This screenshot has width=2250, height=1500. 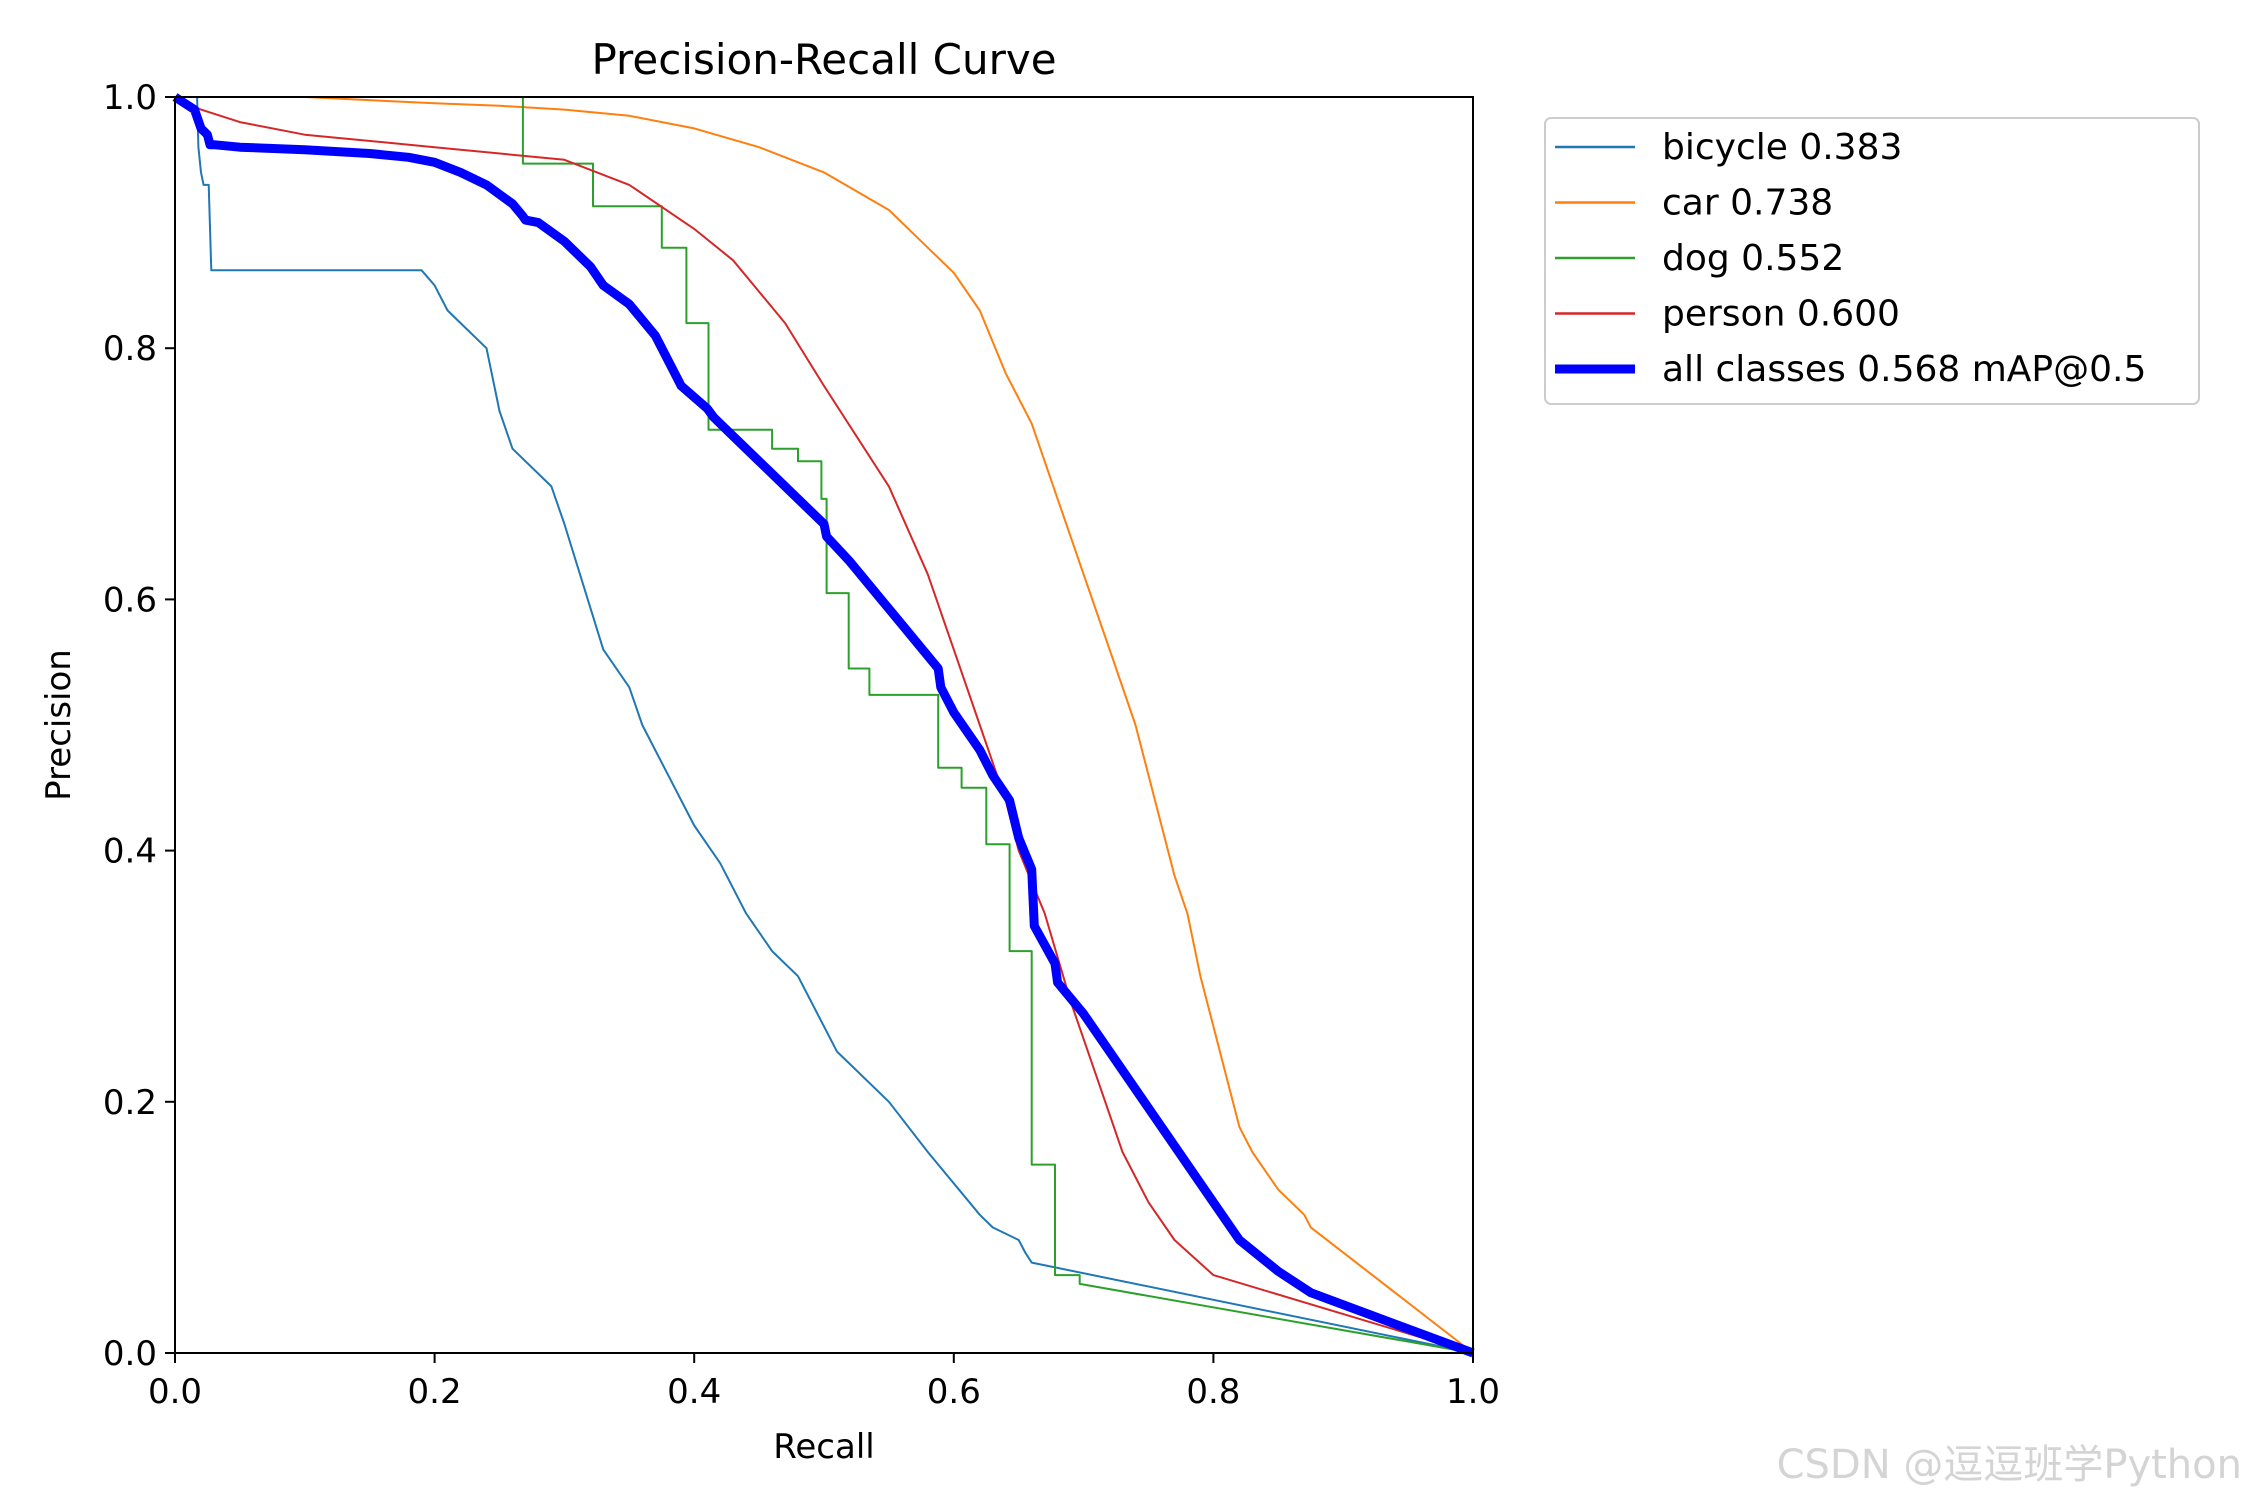 I want to click on x-tick-label: 0.4, so click(x=694, y=1392).